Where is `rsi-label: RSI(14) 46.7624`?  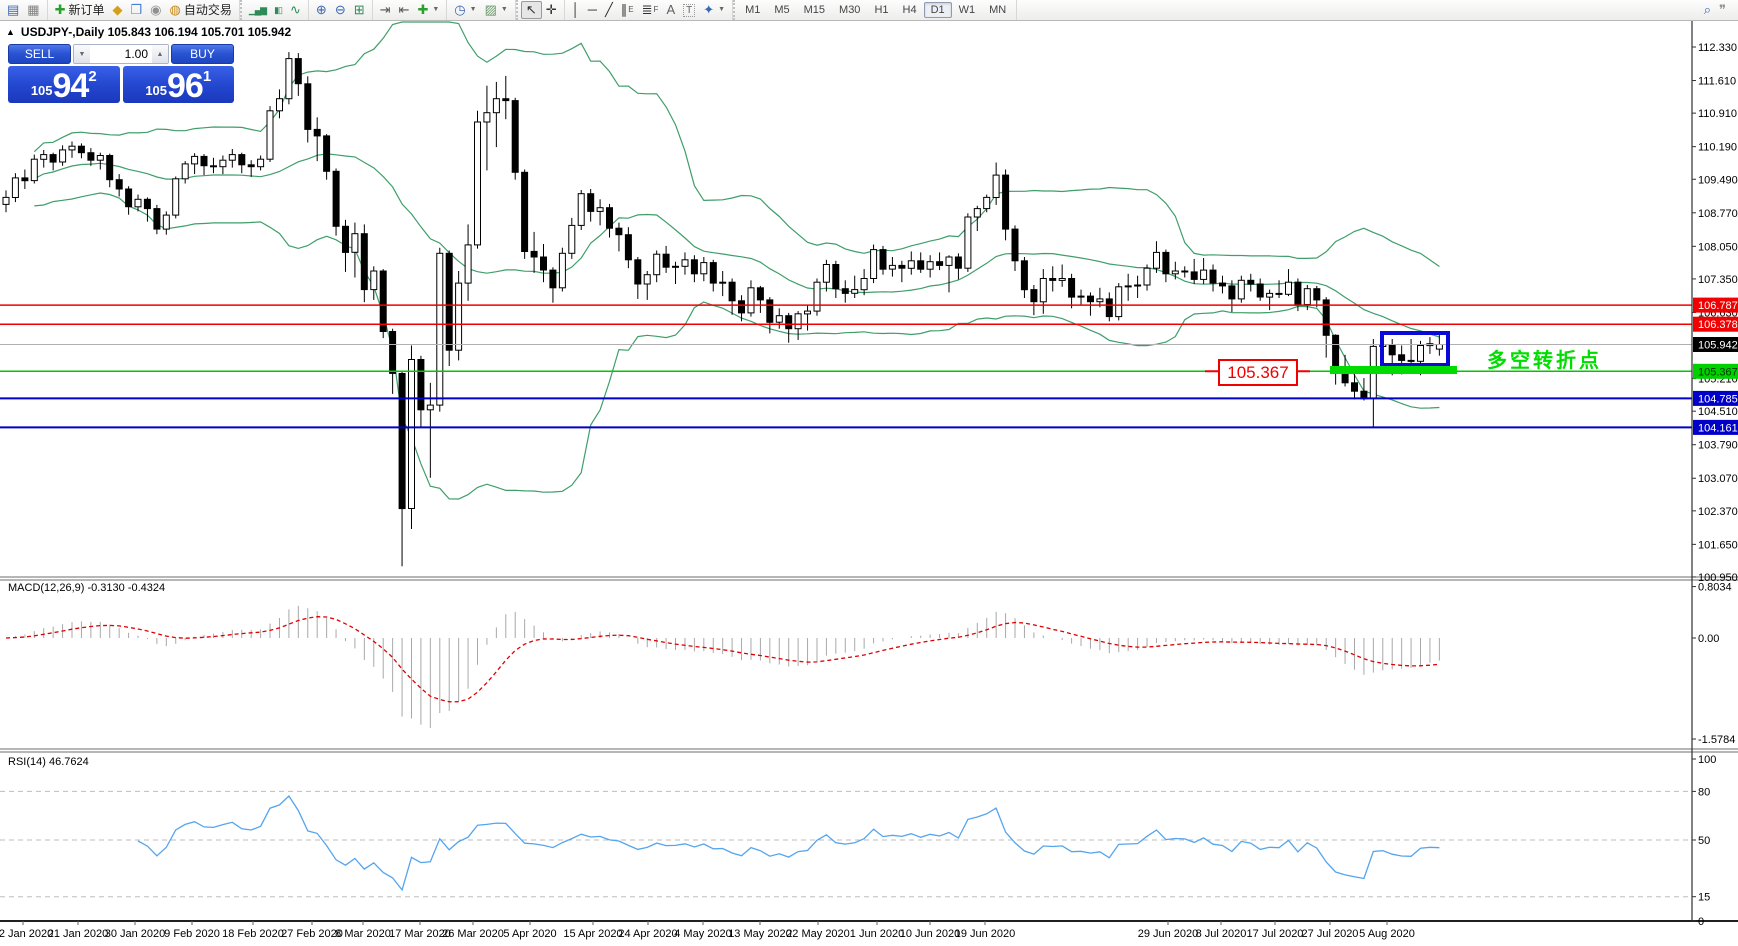
rsi-label: RSI(14) 46.7624 is located at coordinates (48, 762).